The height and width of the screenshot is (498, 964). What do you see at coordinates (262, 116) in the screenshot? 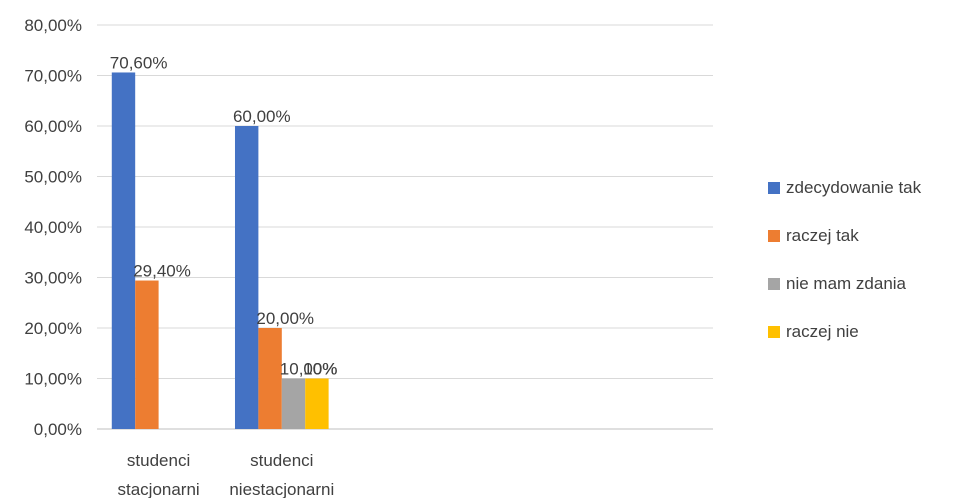
I see `data-label: 60,00%` at bounding box center [262, 116].